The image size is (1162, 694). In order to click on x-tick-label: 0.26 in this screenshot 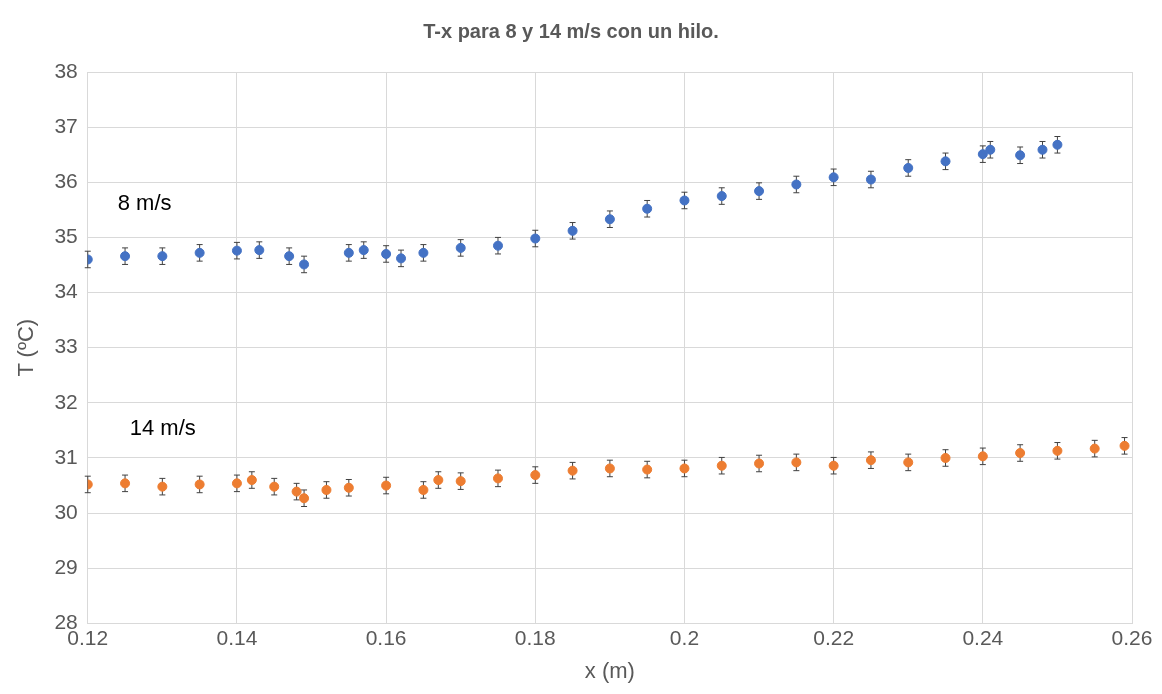, I will do `click(1132, 637)`.